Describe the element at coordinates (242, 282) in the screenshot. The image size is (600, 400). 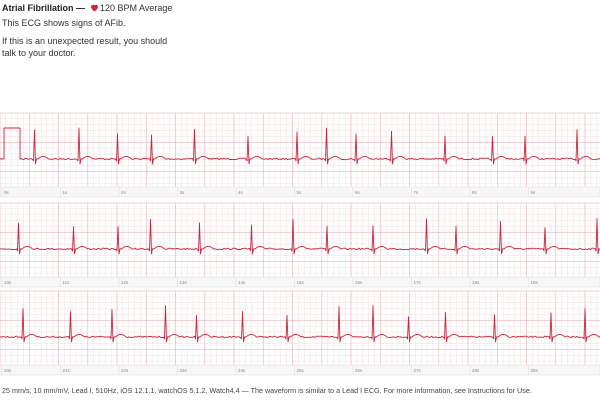
I see `time-label: 14s` at that location.